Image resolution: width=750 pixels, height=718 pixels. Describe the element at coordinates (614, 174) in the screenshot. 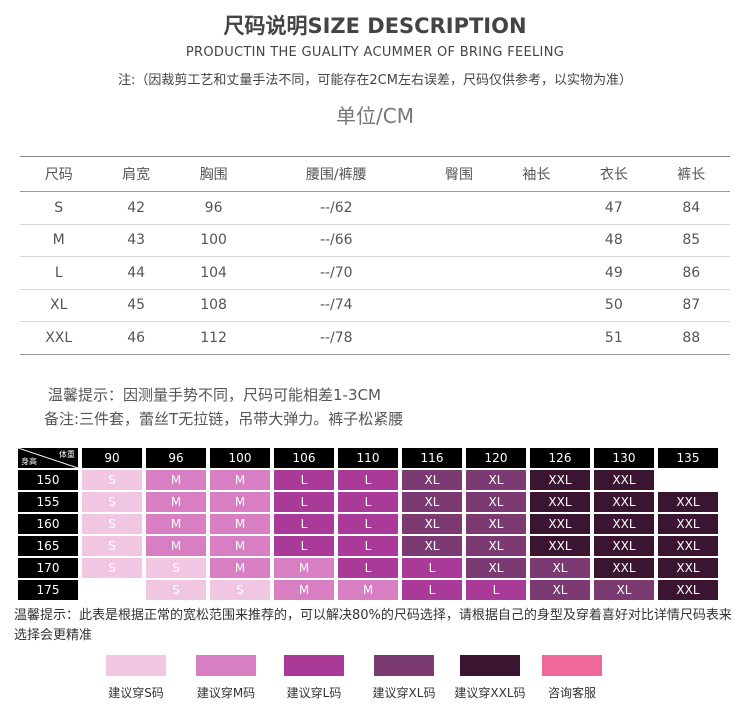

I see `header-cell: 衣长` at that location.